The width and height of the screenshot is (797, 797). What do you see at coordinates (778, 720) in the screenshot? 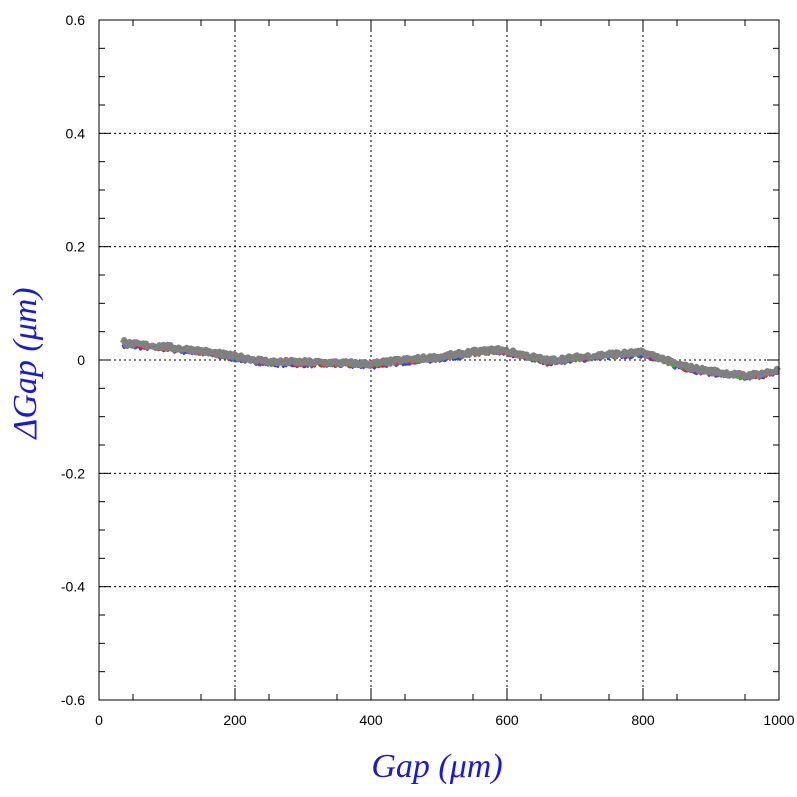
I see `x-tick-label: 1000` at bounding box center [778, 720].